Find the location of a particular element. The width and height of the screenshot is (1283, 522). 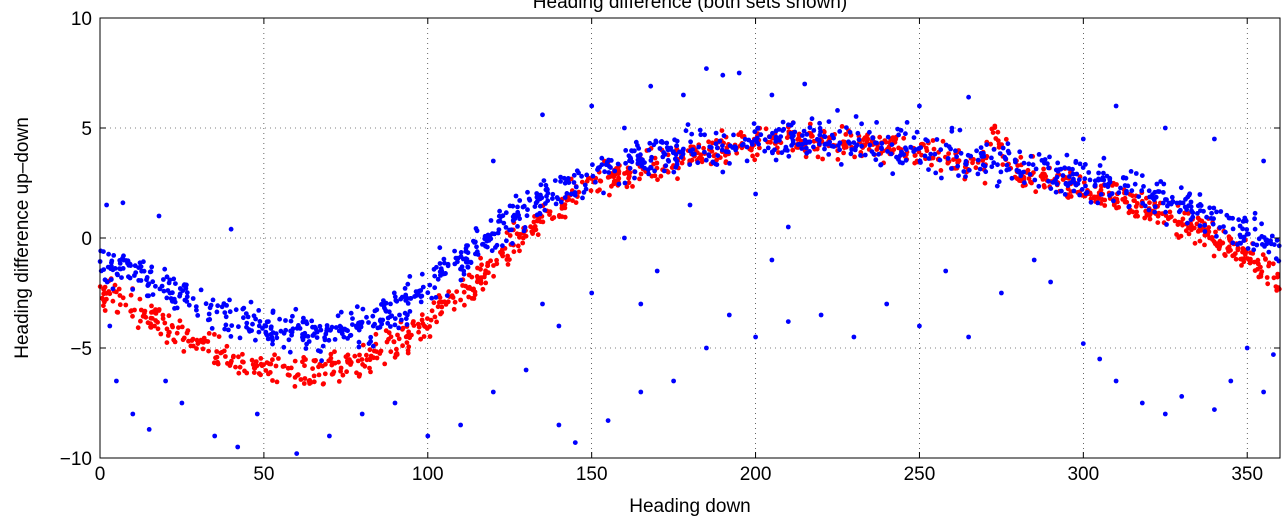

x-tick-label: 250 is located at coordinates (920, 474).